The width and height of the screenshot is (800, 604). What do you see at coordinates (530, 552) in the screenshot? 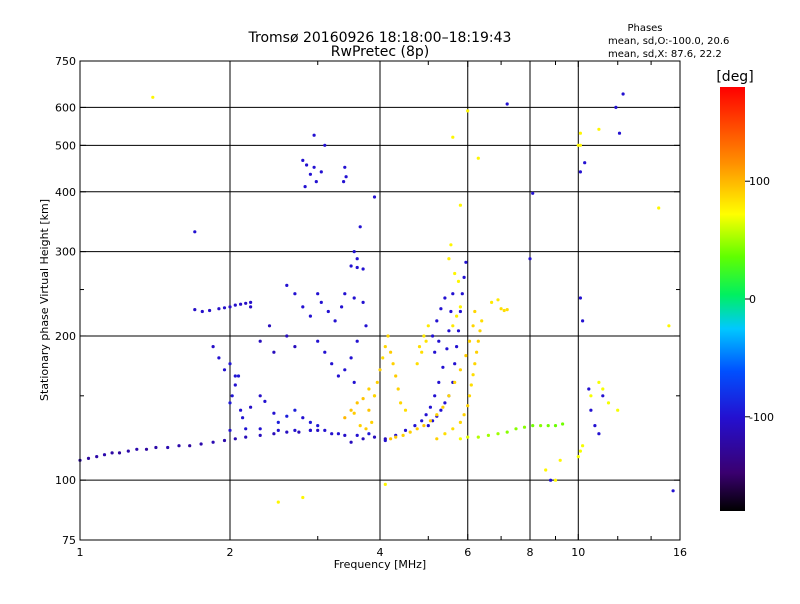
I see `x-tick-label: 8` at bounding box center [530, 552].